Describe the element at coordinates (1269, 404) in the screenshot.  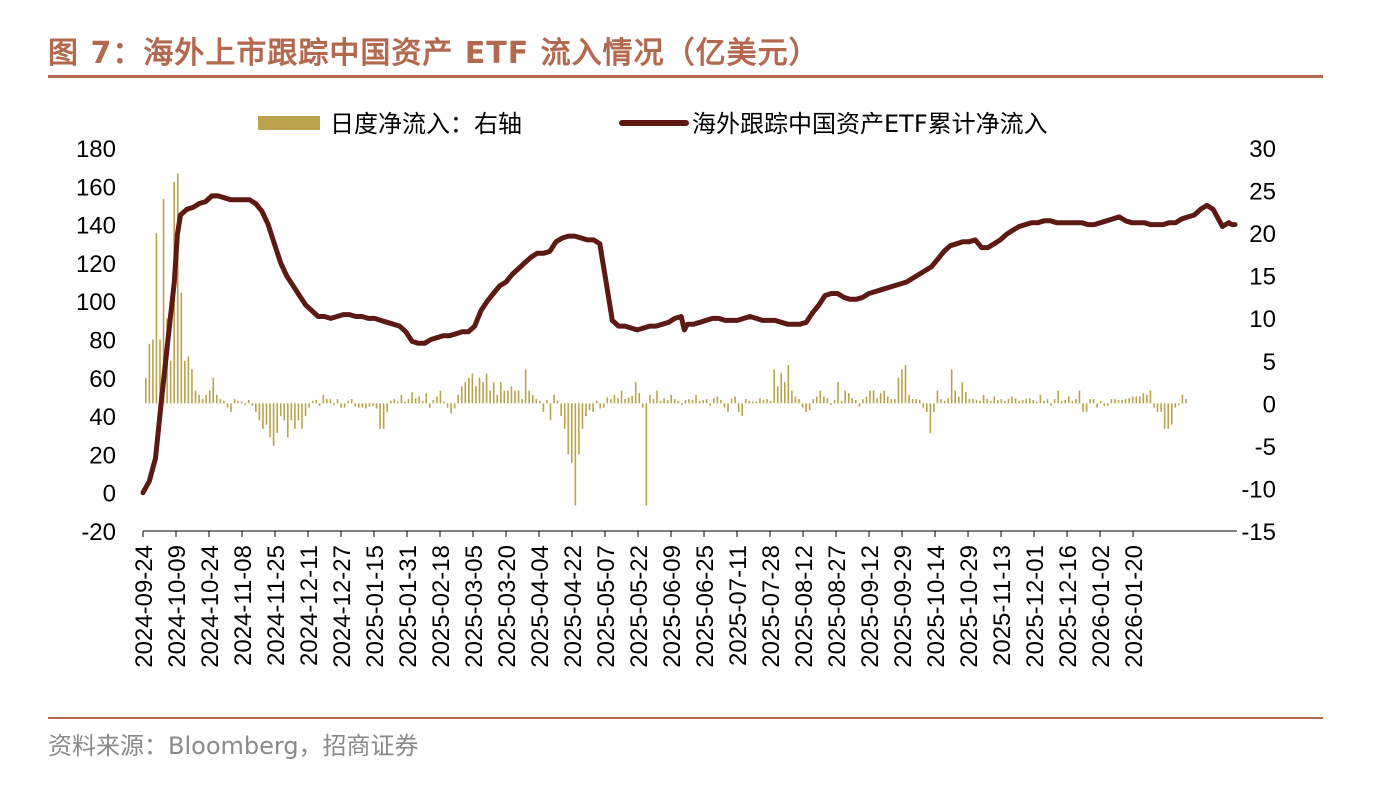
I see `right-tick-label: 0` at that location.